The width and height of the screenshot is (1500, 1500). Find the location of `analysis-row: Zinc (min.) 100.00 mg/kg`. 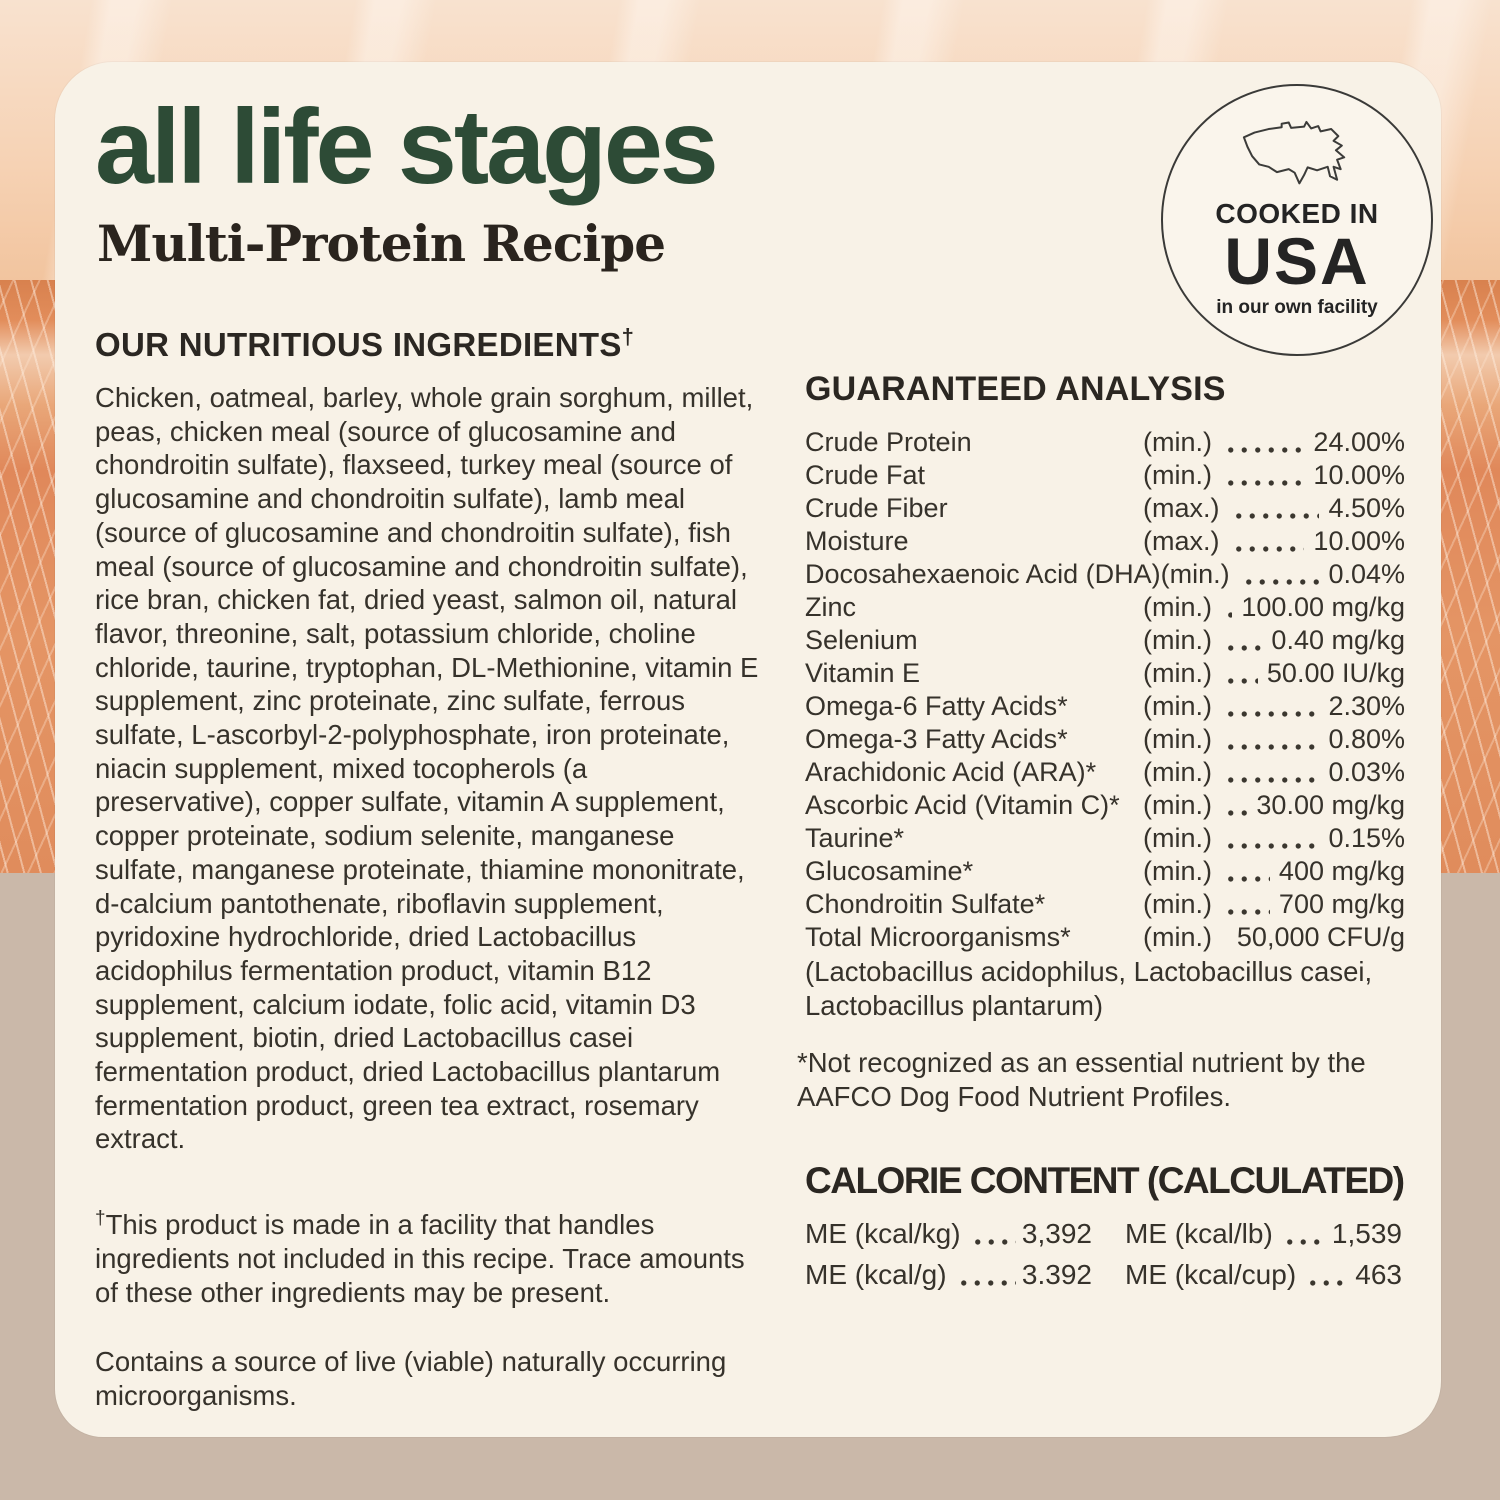

analysis-row: Zinc (min.) 100.00 mg/kg is located at coordinates (1105, 606).